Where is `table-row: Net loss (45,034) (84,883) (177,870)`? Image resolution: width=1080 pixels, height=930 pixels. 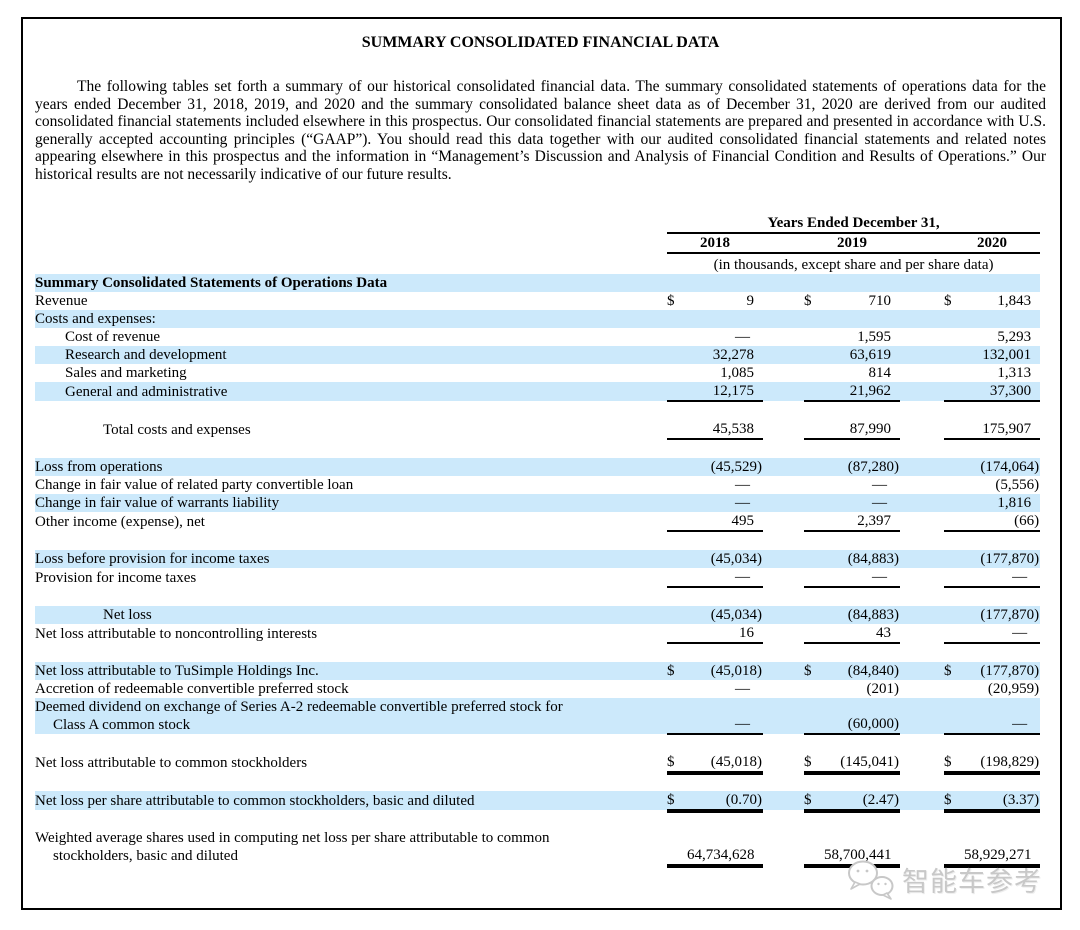 table-row: Net loss (45,034) (84,883) (177,870) is located at coordinates (538, 614).